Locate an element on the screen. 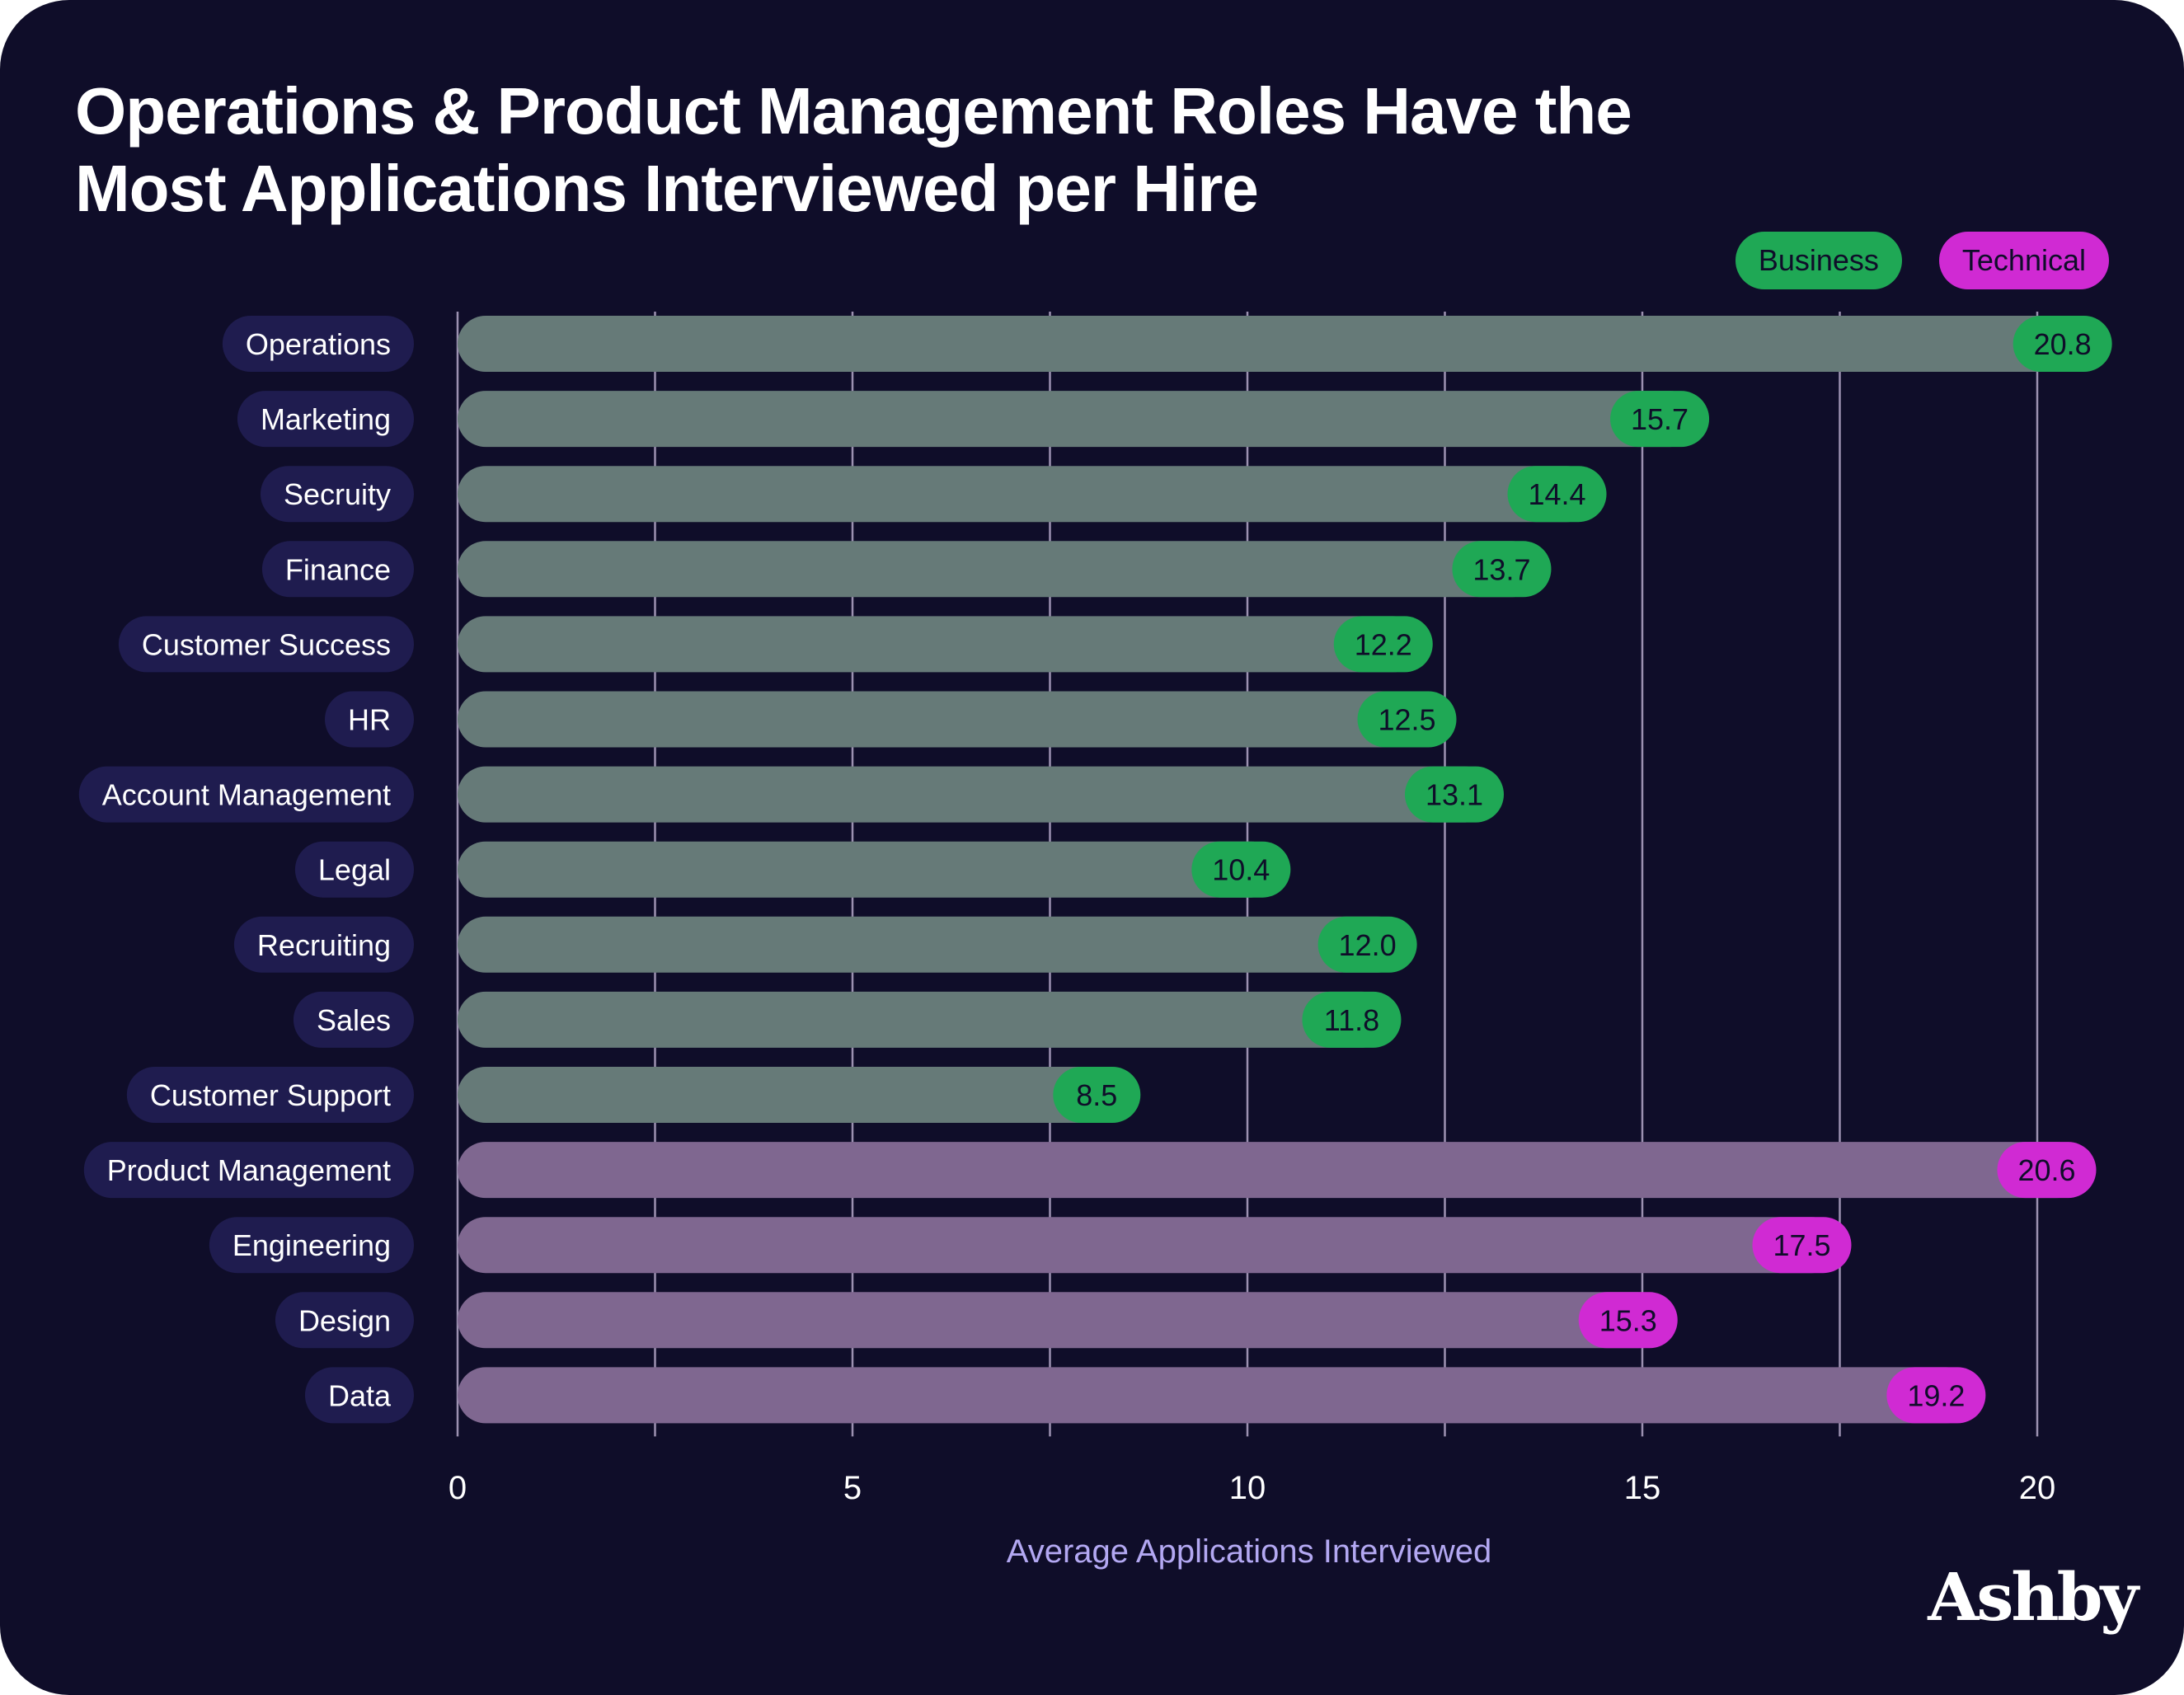  category-label: Account Management is located at coordinates (246, 795).